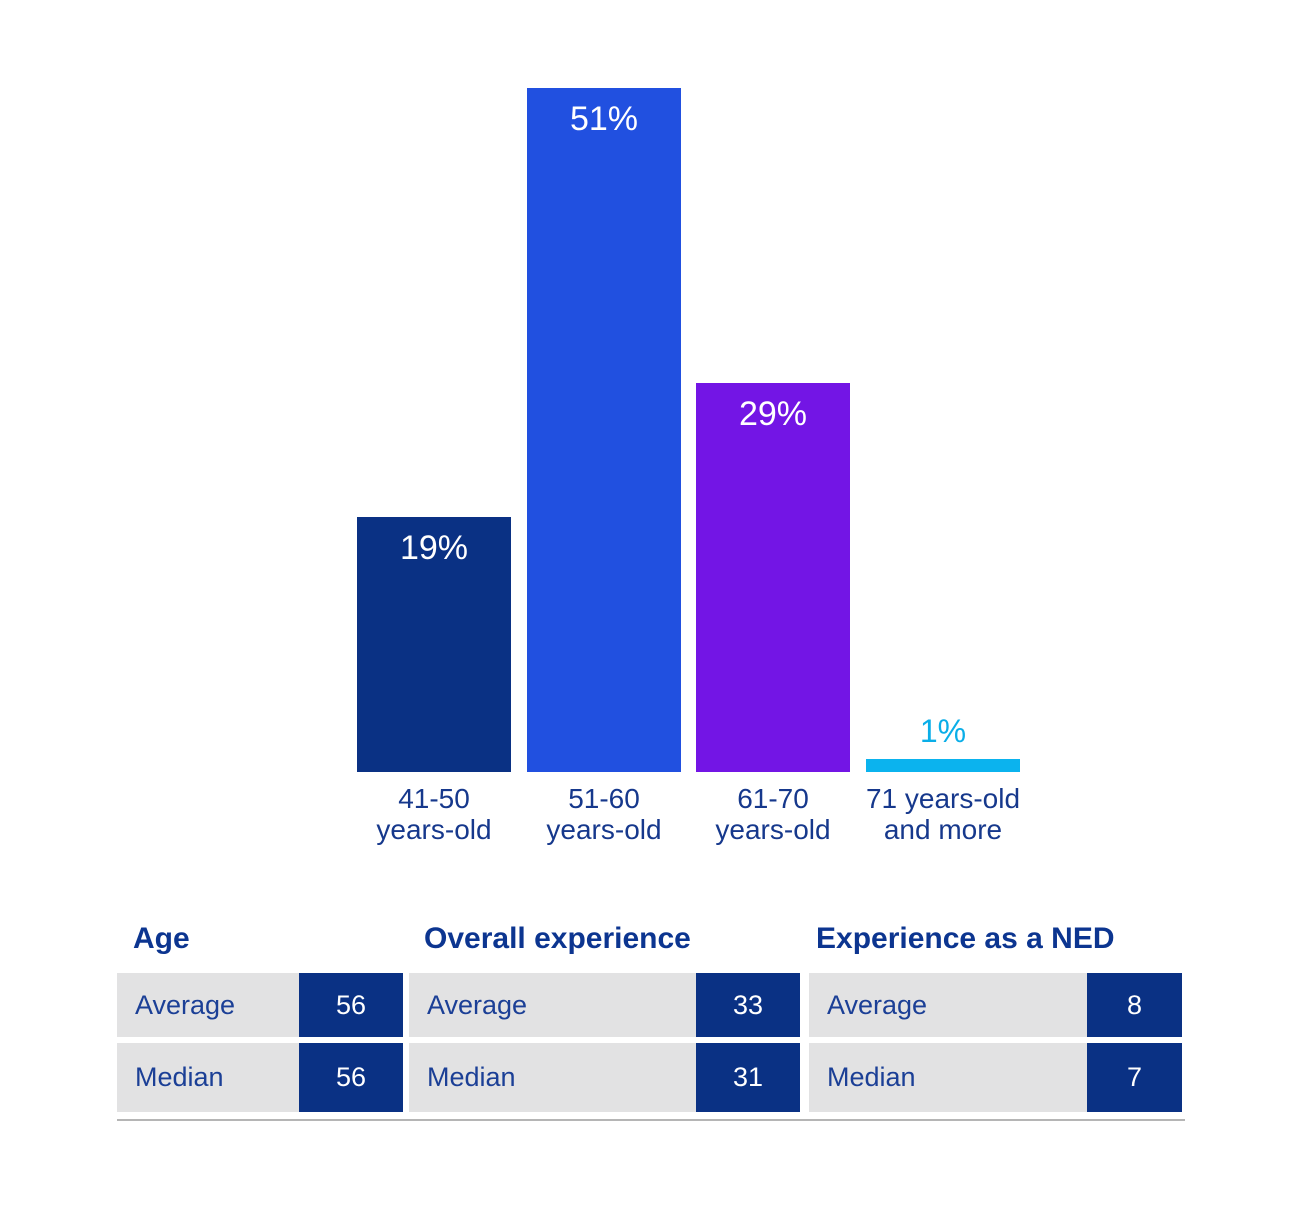 The image size is (1300, 1224). Describe the element at coordinates (161, 938) in the screenshot. I see `table-header-age: Age` at that location.